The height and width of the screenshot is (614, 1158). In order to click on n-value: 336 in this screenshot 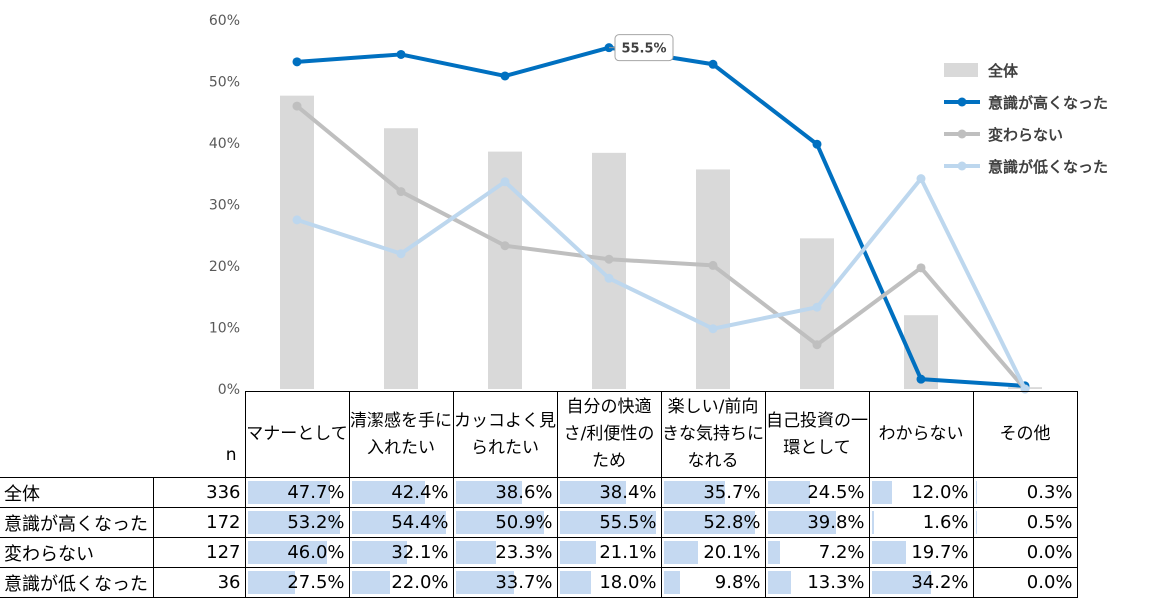, I will do `click(199, 492)`.